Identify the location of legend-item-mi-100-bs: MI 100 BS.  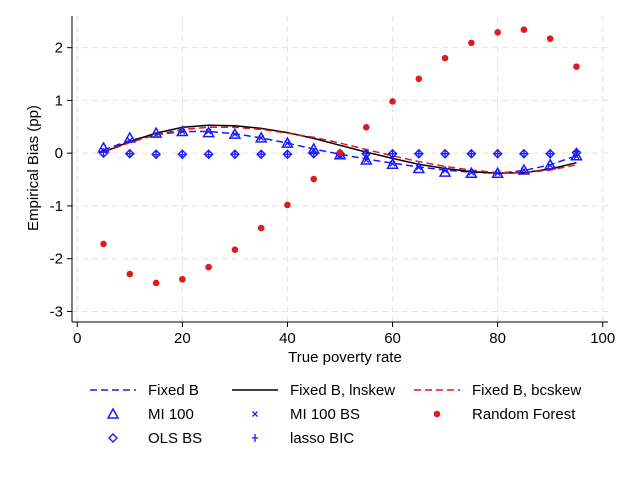
(306, 414).